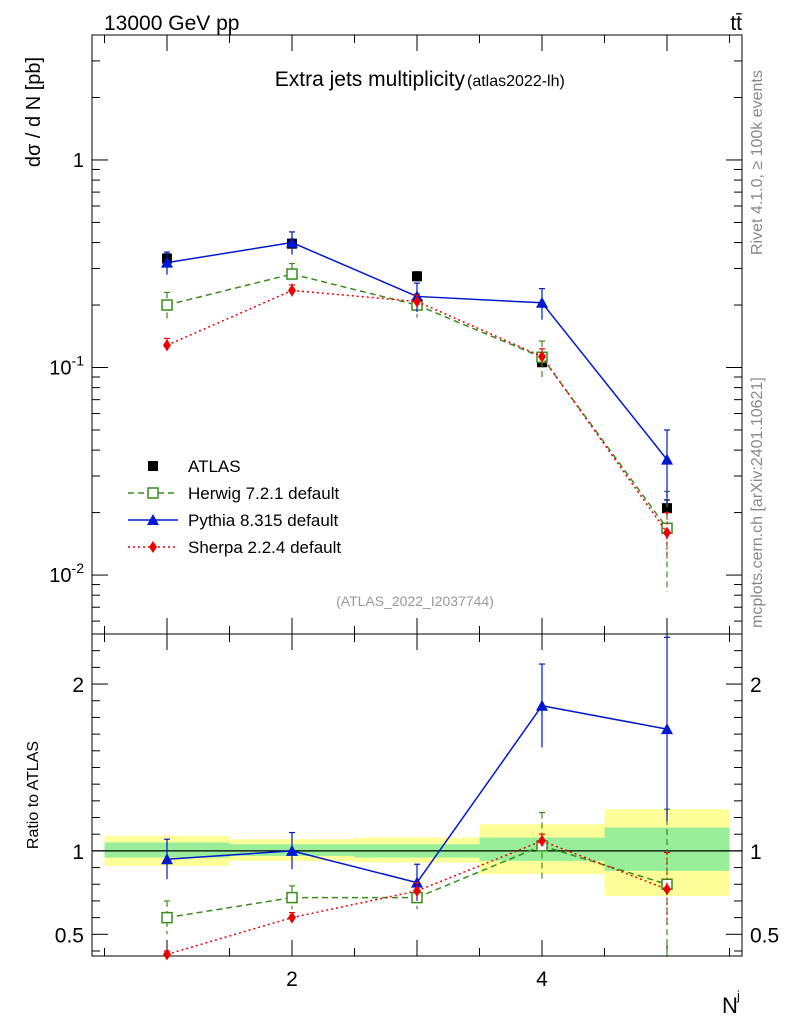 The height and width of the screenshot is (1024, 786). I want to click on y-tick-label: 10⁻², so click(66, 573).